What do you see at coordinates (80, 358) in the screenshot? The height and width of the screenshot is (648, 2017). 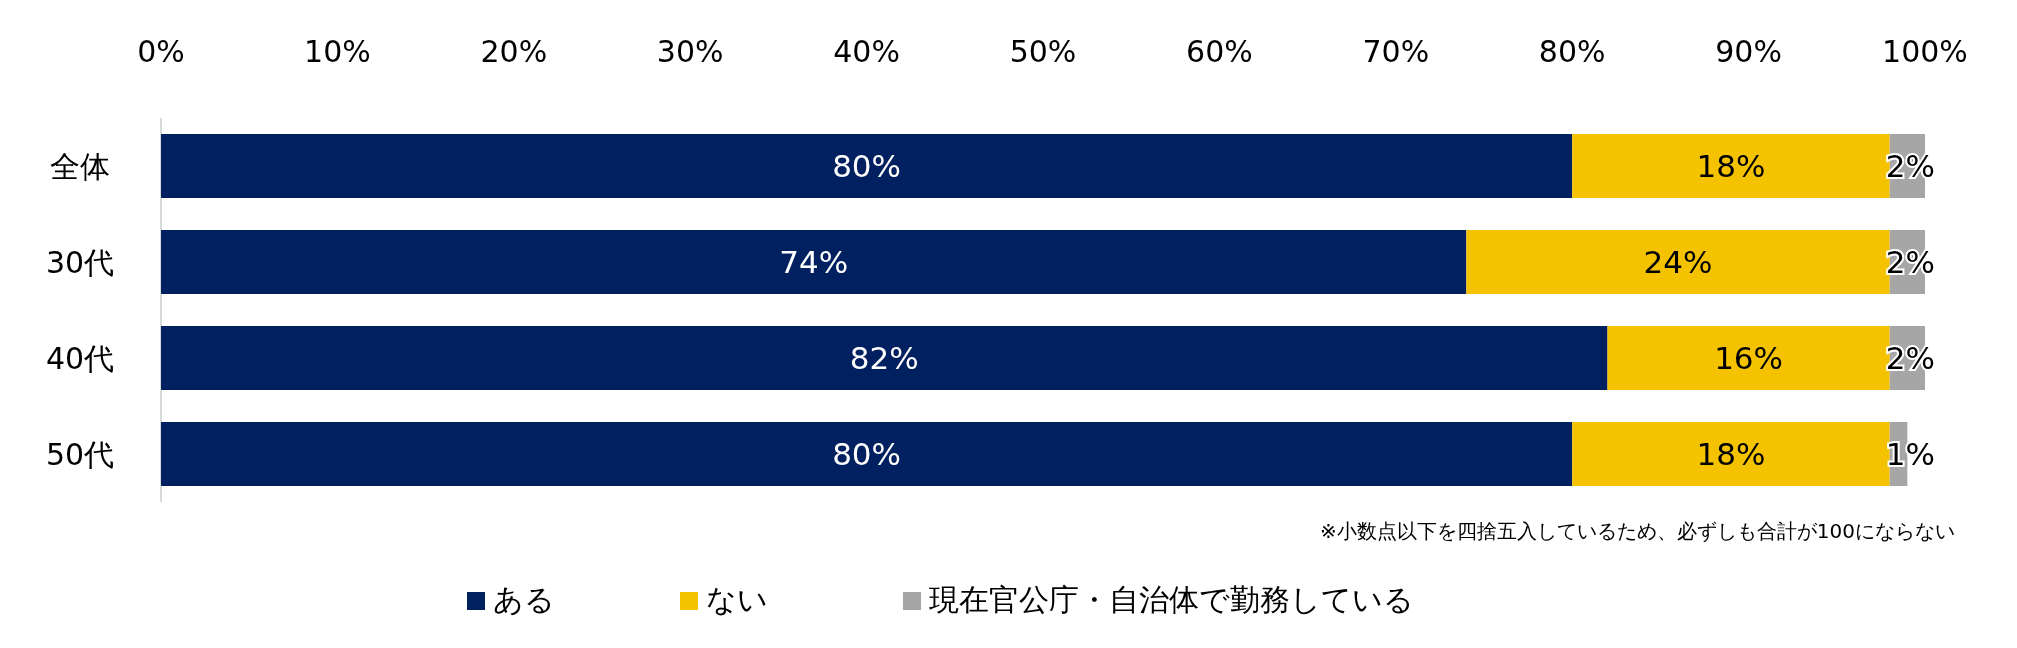 I see `y-tick-label: 40代` at bounding box center [80, 358].